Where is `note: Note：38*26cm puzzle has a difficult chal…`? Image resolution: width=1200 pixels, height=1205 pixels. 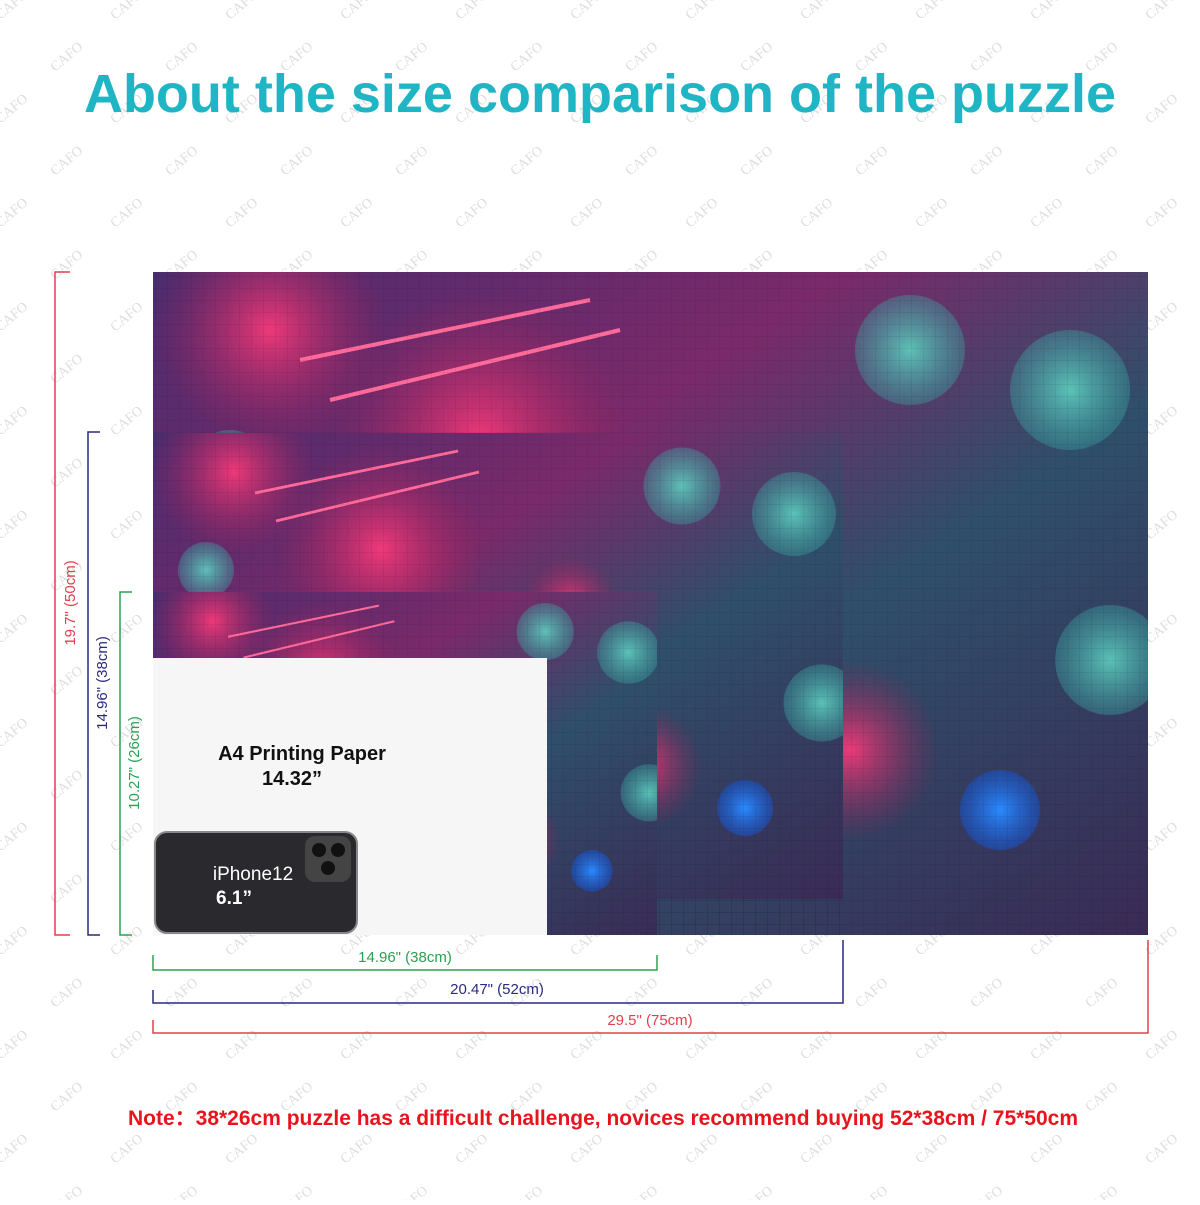 note: Note：38*26cm puzzle has a difficult chal… is located at coordinates (603, 1118).